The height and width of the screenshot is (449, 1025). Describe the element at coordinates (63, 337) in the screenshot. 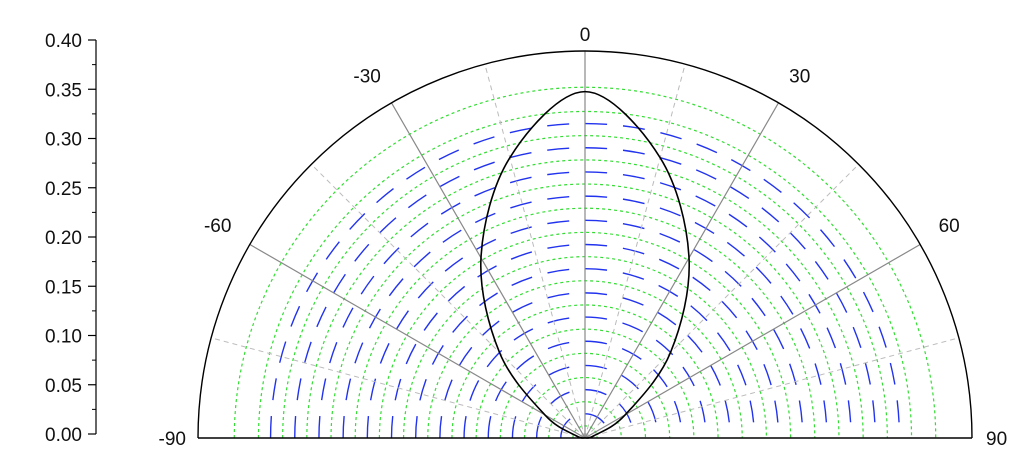

I see `radial-tick-label: 0.10` at that location.